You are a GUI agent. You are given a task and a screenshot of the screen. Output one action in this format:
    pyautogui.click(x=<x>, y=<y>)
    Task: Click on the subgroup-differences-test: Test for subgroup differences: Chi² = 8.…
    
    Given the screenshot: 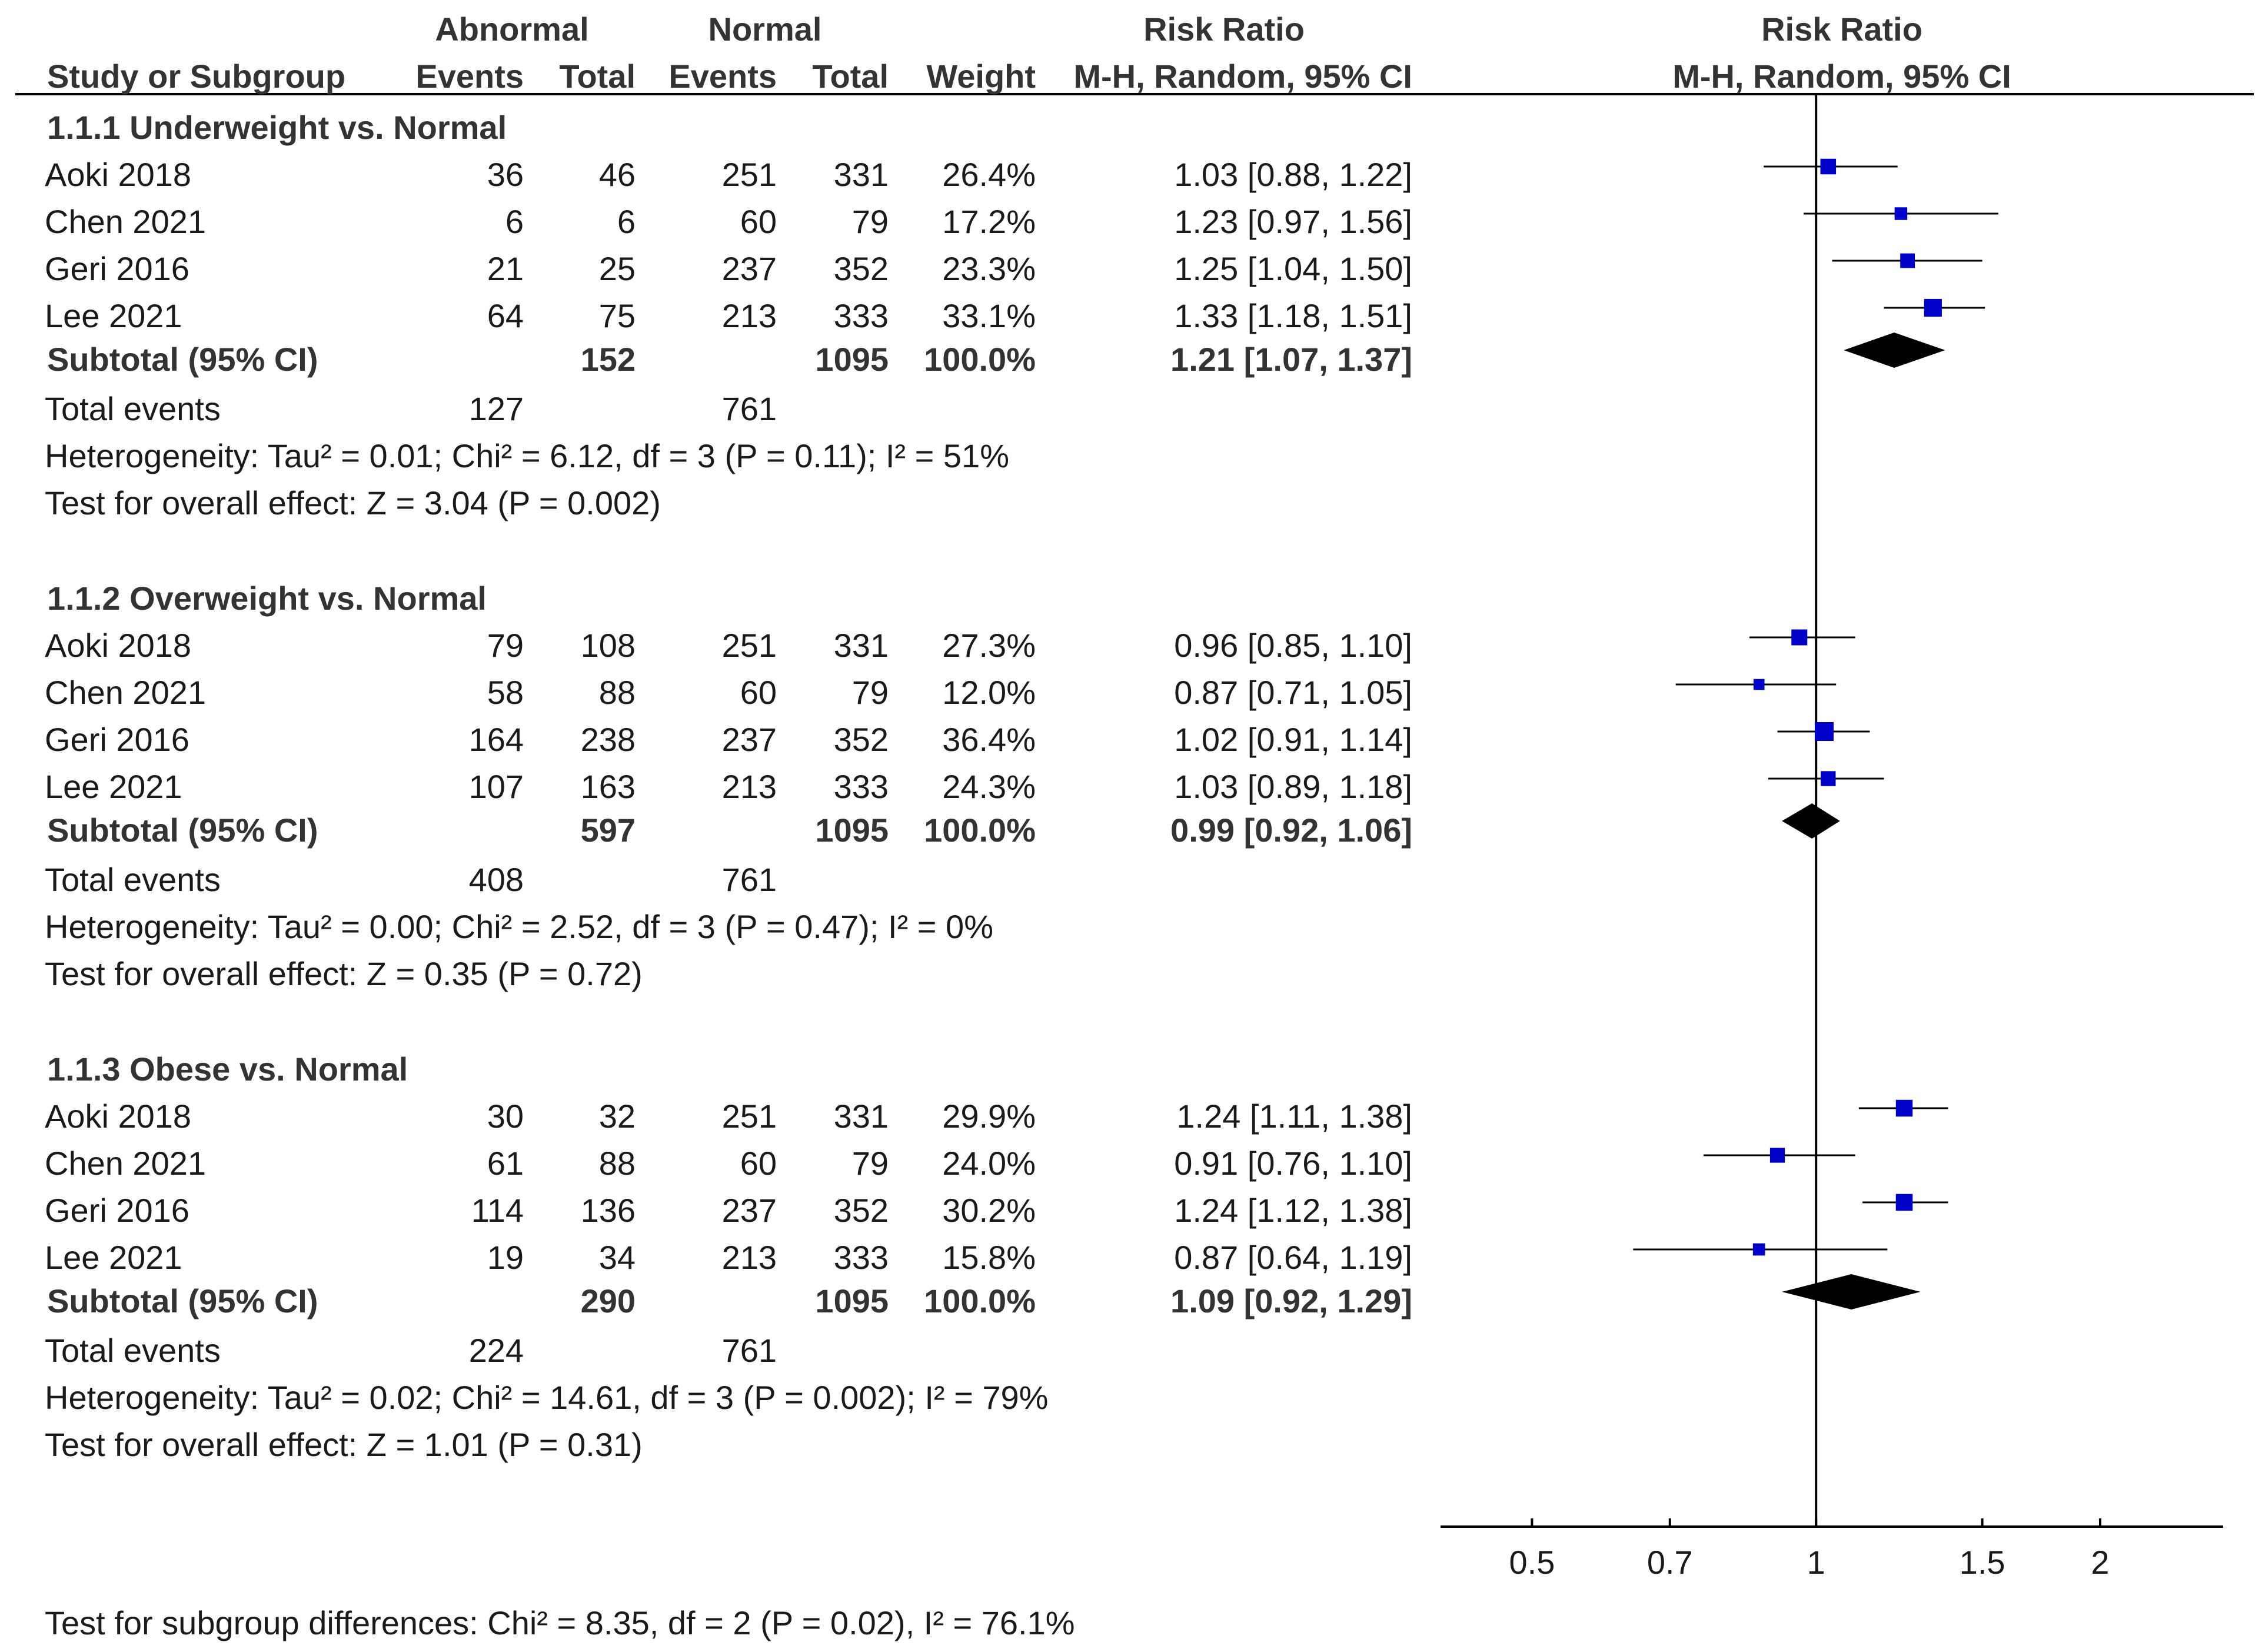 What is the action you would take?
    pyautogui.click(x=560, y=1622)
    